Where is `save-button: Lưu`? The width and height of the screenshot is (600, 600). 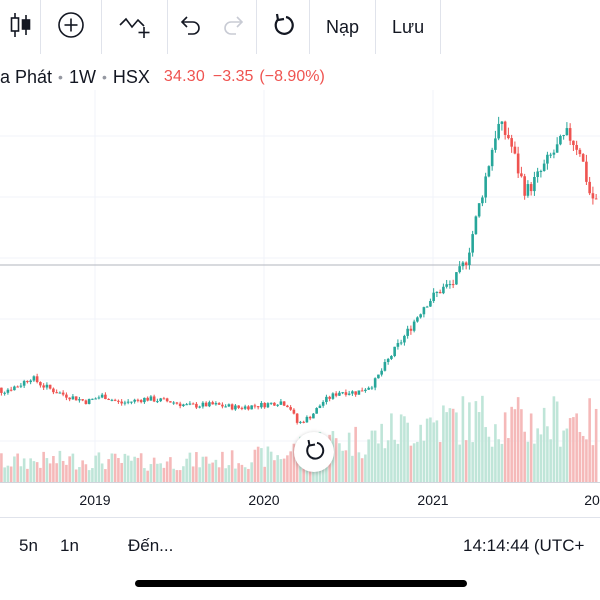
save-button: Lưu is located at coordinates (408, 26).